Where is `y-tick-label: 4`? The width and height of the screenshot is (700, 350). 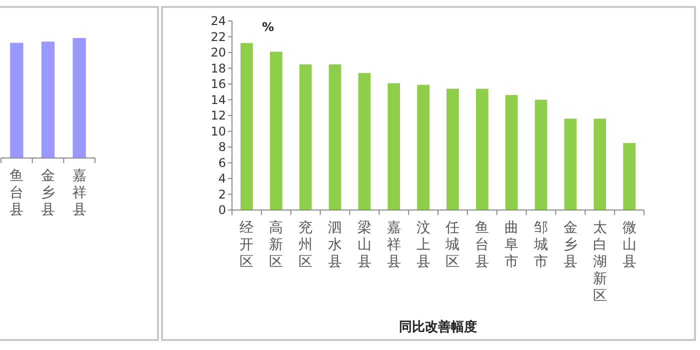
y-tick-label: 4 is located at coordinates (222, 179).